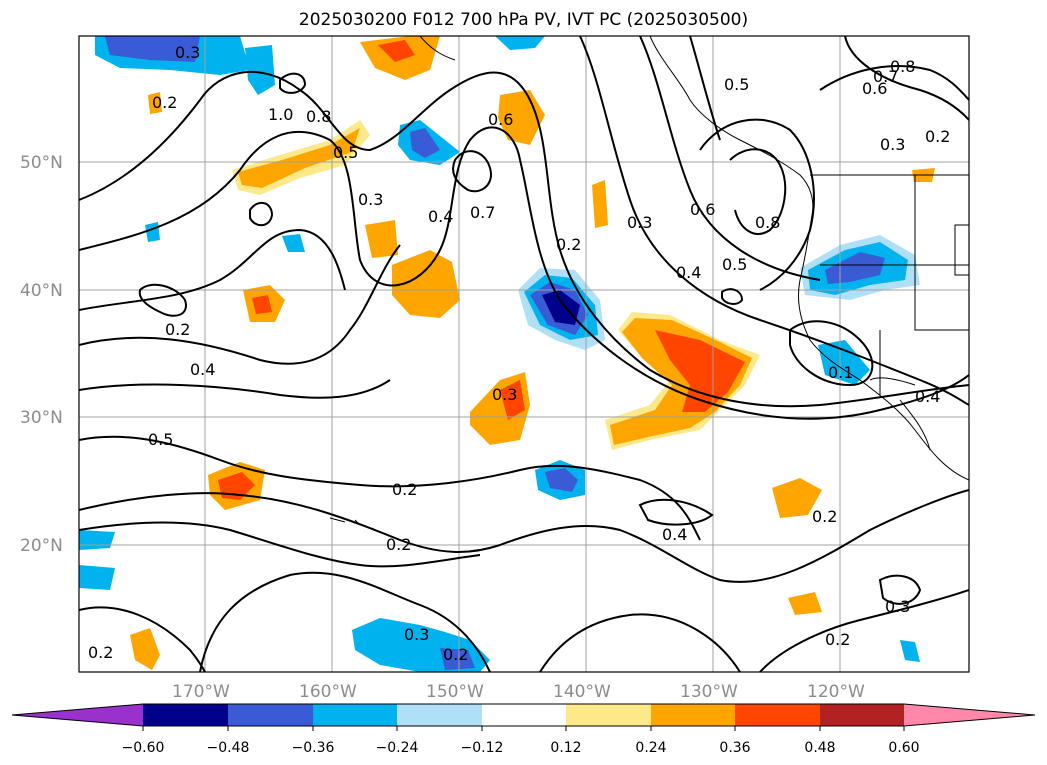  Describe the element at coordinates (155, 103) in the screenshot. I see `pos-blob-p2` at that location.